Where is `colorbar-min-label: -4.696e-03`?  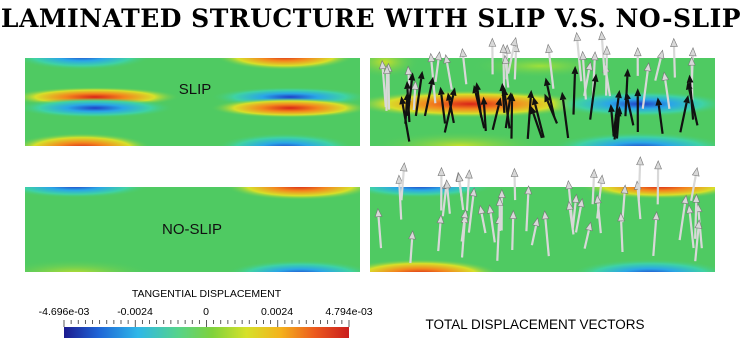 colorbar-min-label: -4.696e-03 is located at coordinates (64, 312).